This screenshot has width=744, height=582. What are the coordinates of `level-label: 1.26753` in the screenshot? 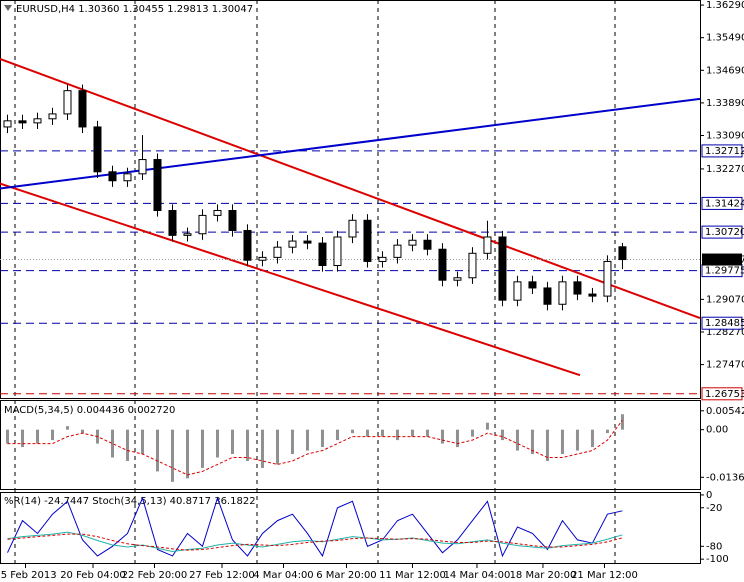 It's located at (724, 394).